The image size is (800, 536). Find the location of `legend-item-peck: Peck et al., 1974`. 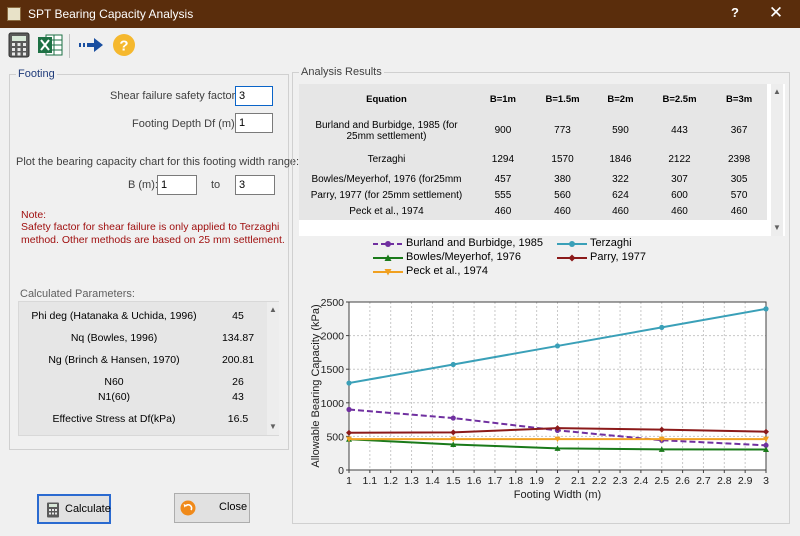

legend-item-peck: Peck et al., 1974 is located at coordinates (457, 272).